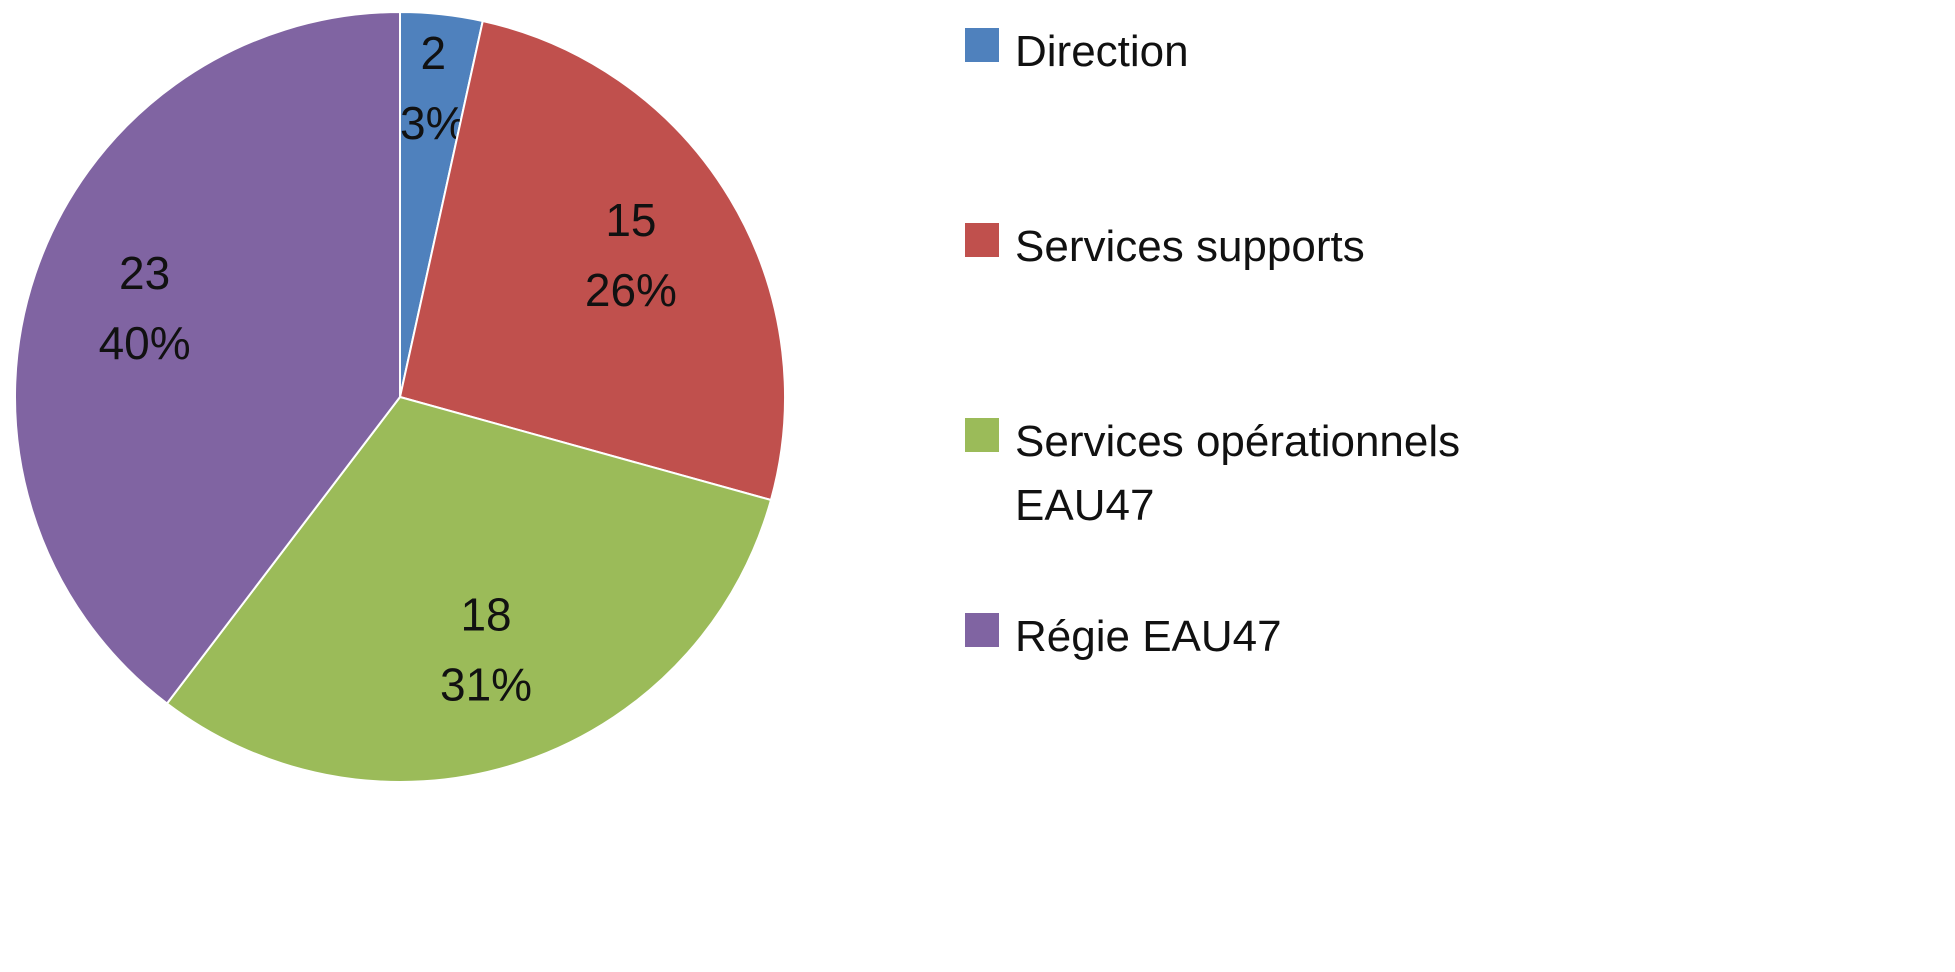 The image size is (1955, 972). I want to click on percent-label: 3%, so click(433, 123).